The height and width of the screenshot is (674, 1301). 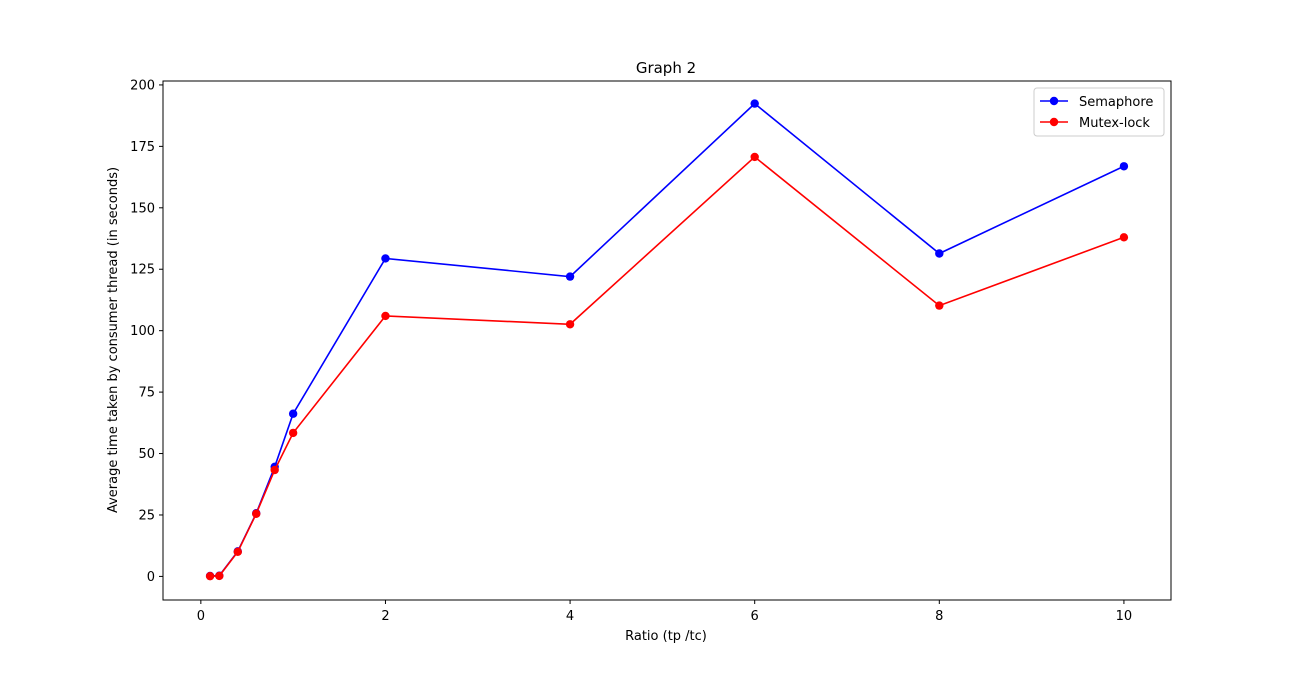 I want to click on y-tick-label: 25, so click(x=146, y=515).